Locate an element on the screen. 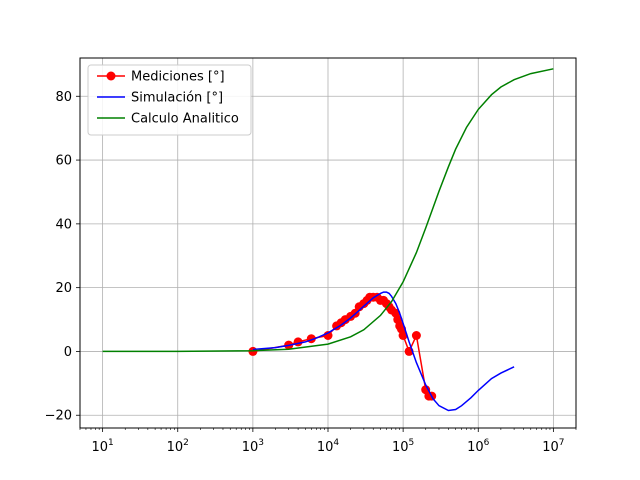  legend-box is located at coordinates (169, 100).